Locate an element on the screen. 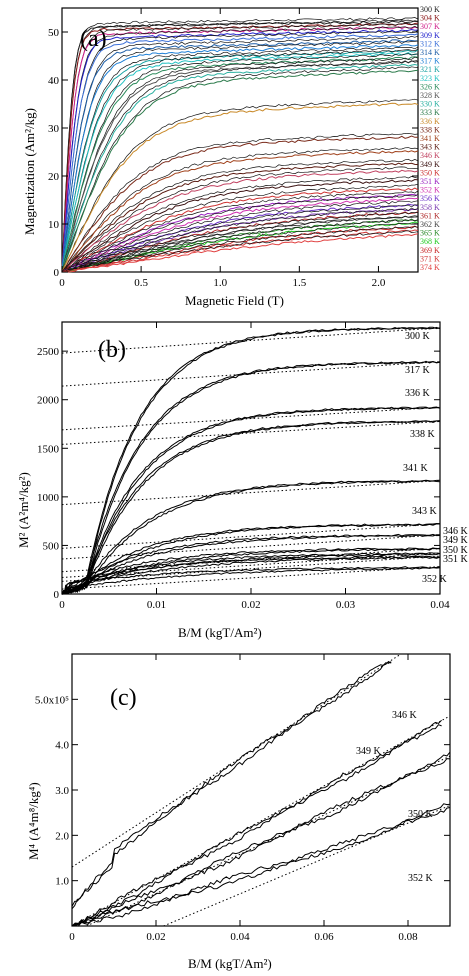 This screenshot has width=469, height=976. panel-c-series-label: 350 K is located at coordinates (421, 814).